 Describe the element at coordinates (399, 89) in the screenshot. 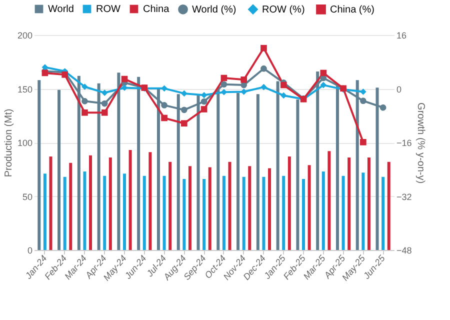

I see `y2-tick-label: 0` at that location.